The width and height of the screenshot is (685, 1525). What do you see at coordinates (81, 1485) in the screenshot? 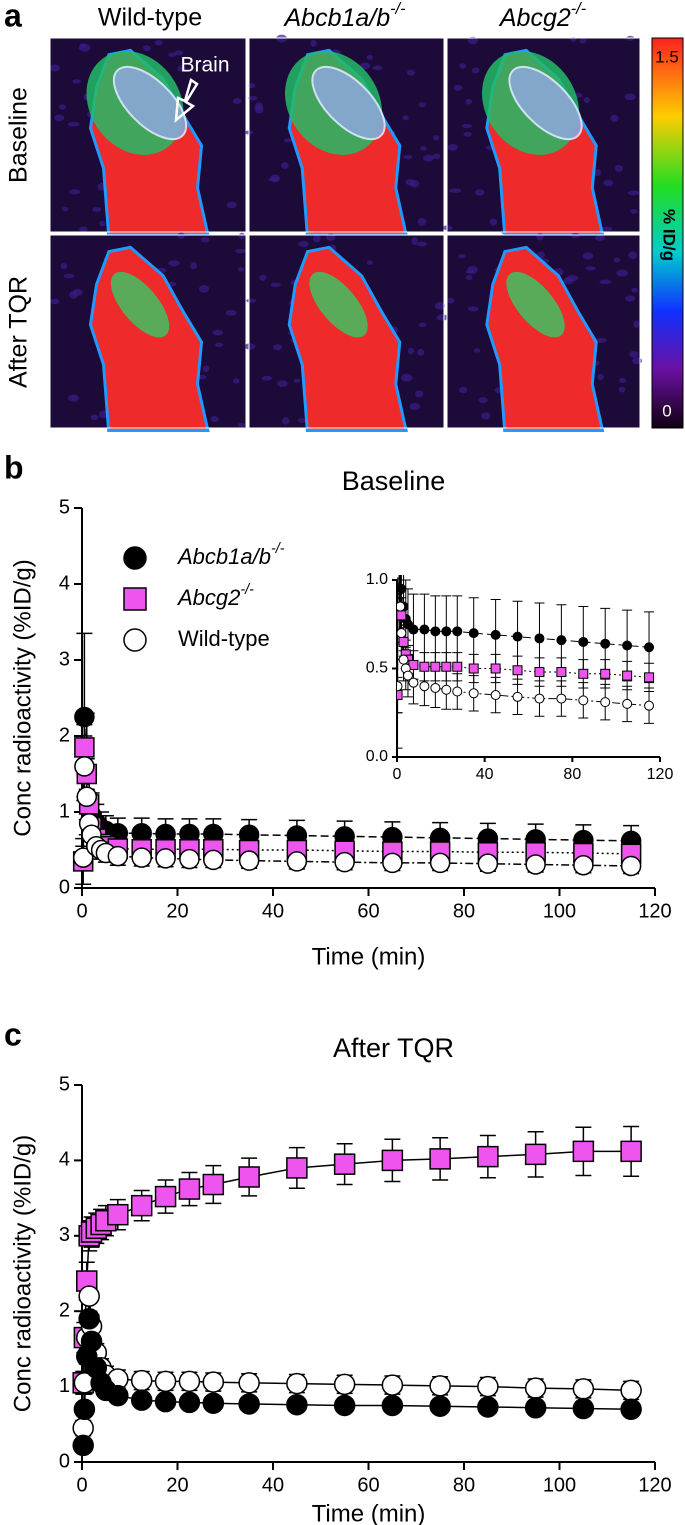
I see `x-tick-label: 0` at bounding box center [81, 1485].